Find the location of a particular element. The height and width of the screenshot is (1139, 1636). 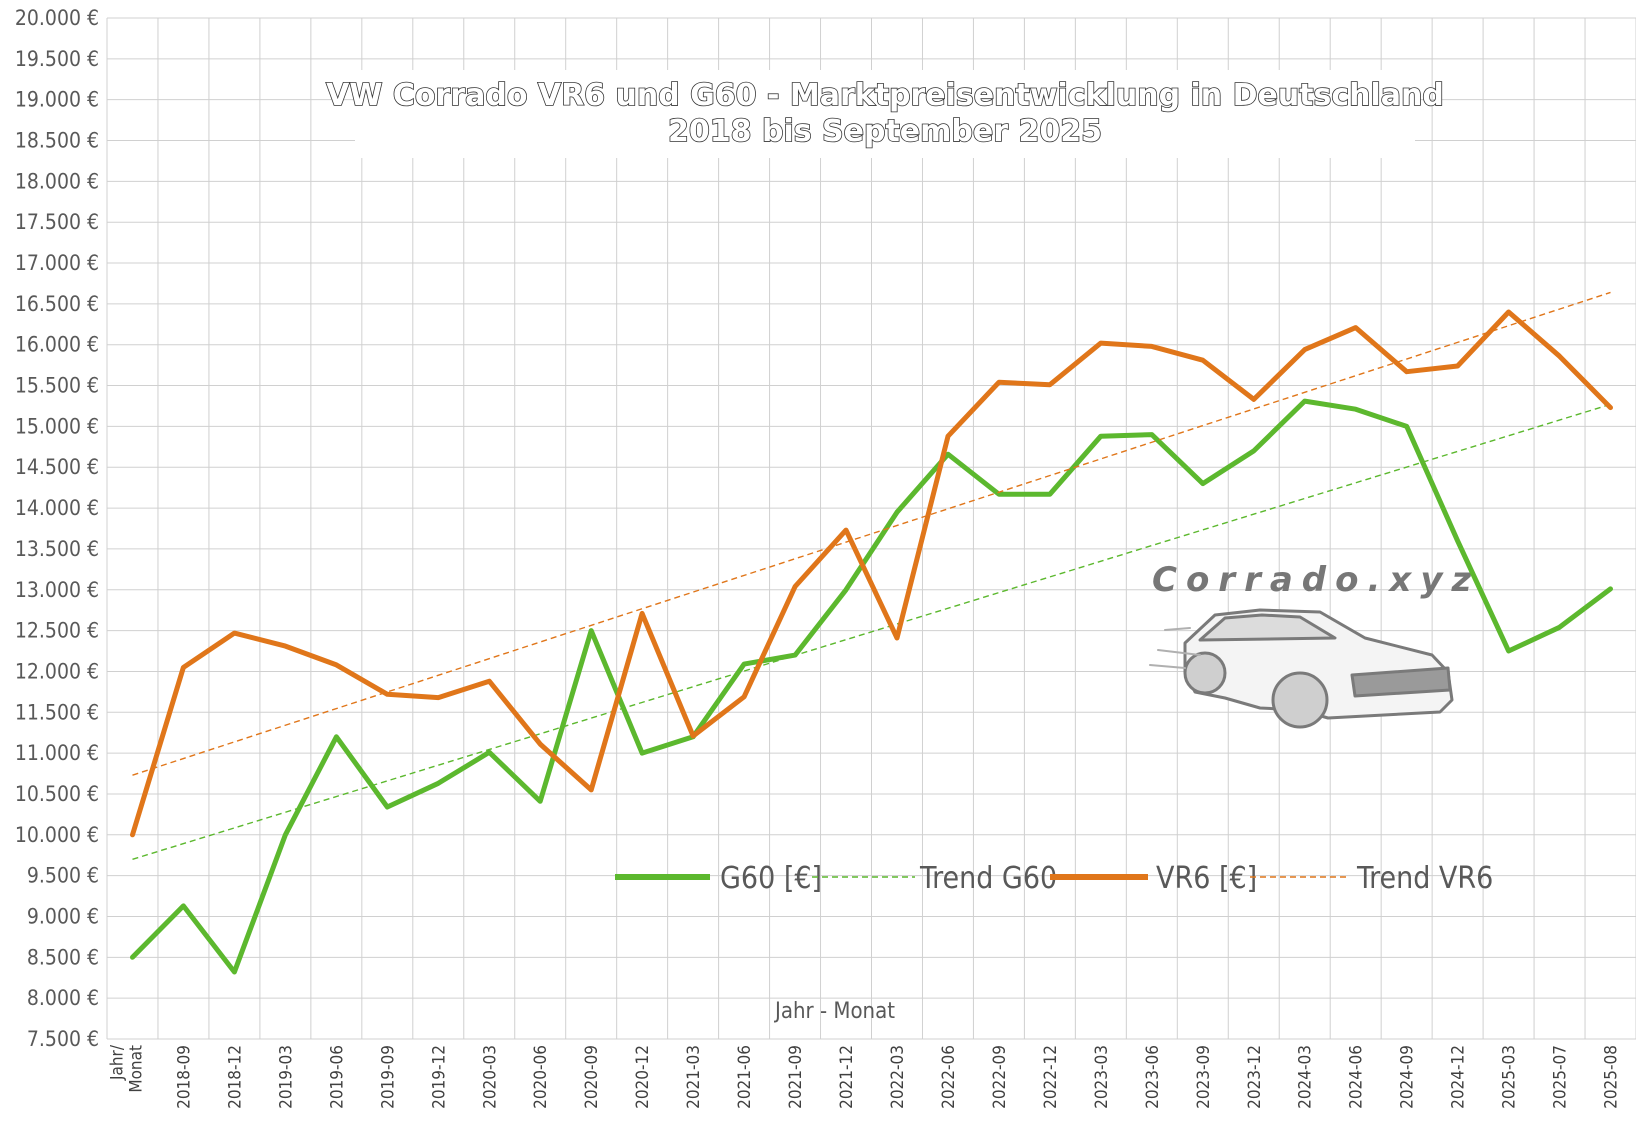

legend: G60 [€] Trend G60 VR6 [€] Trend VR6 is located at coordinates (1054, 878).